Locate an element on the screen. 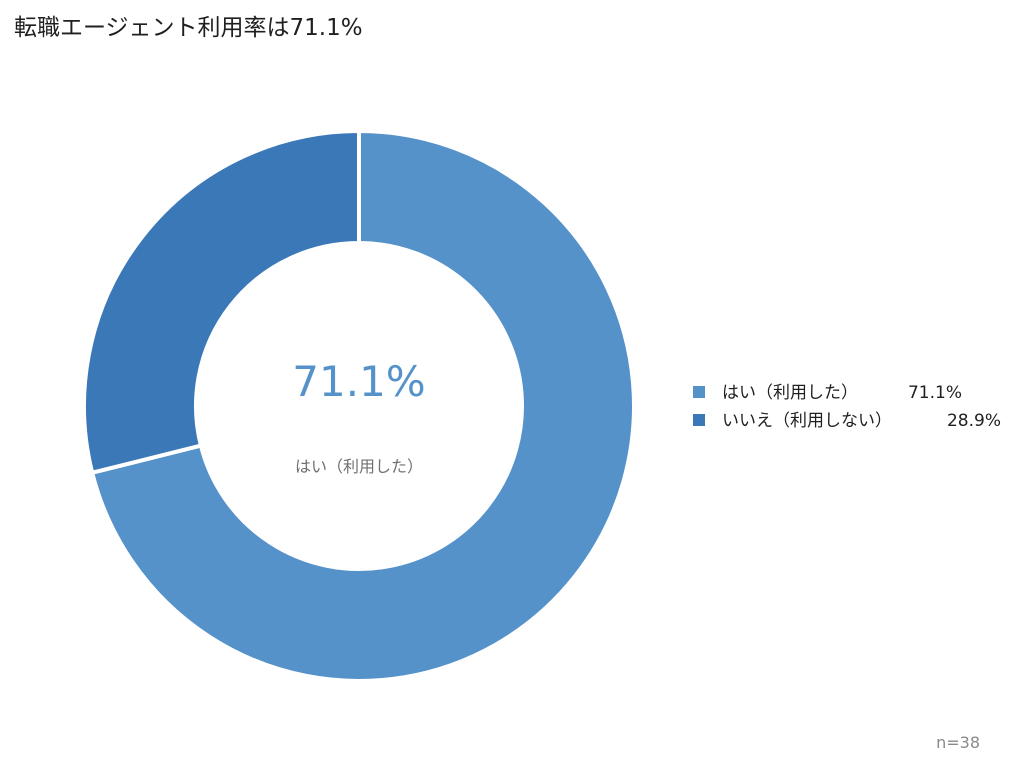  chart-title: 転職エージェント利用率は71.1% is located at coordinates (188, 28).